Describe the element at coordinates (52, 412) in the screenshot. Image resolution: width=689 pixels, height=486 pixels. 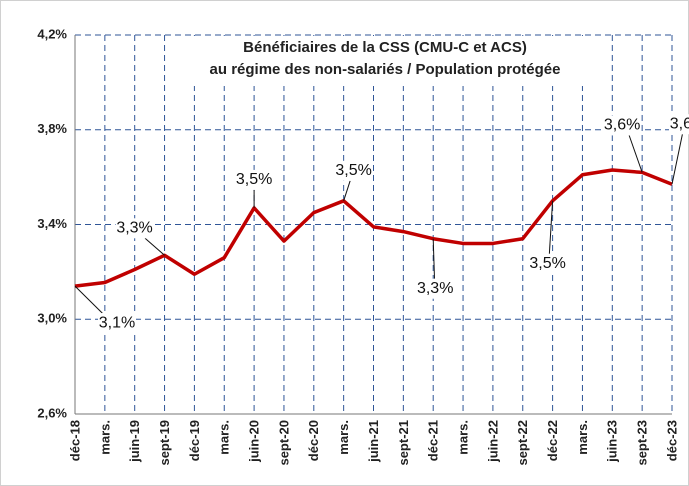
I see `y-tick-label: 2,6%` at that location.